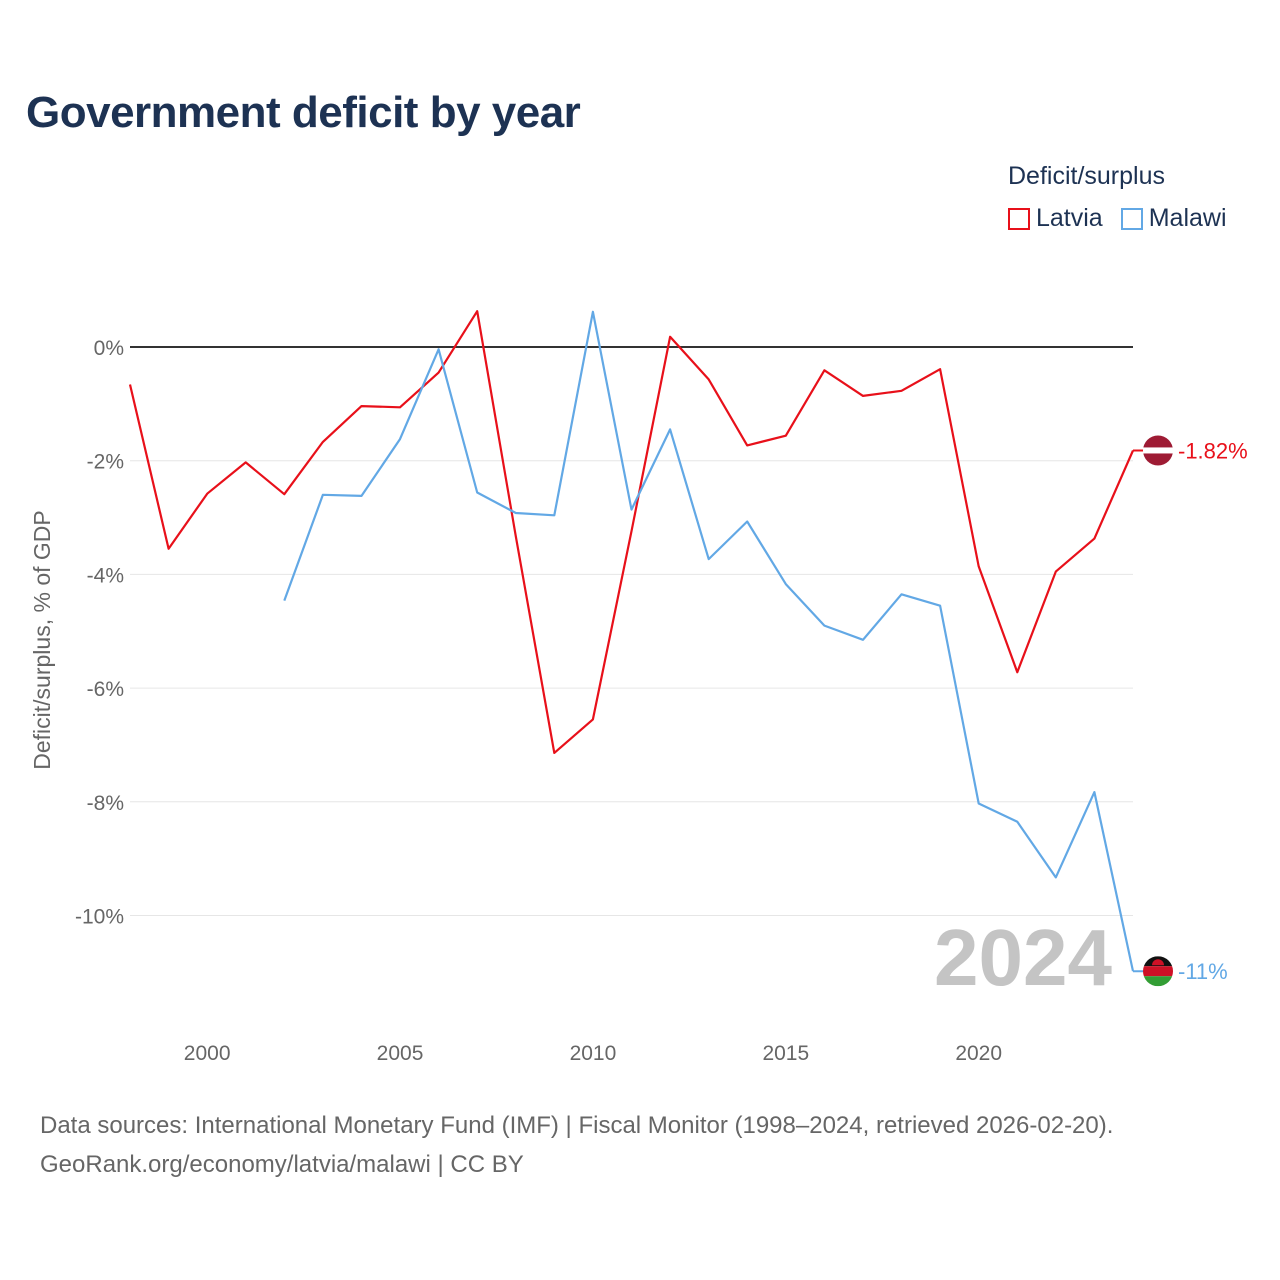  I want to click on x-tick-label: 2020, so click(978, 1053).